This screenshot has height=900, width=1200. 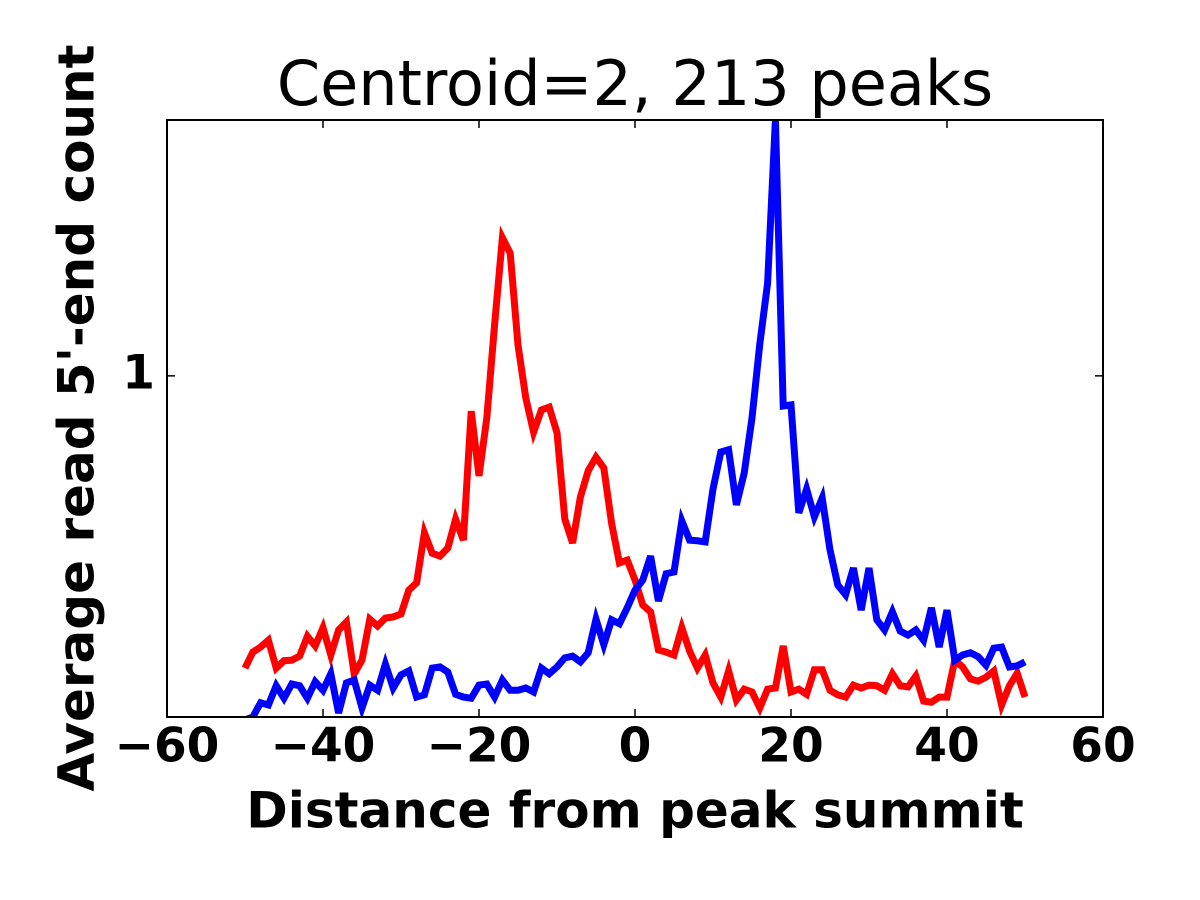 What do you see at coordinates (138, 372) in the screenshot?
I see `y-tick-label: 1` at bounding box center [138, 372].